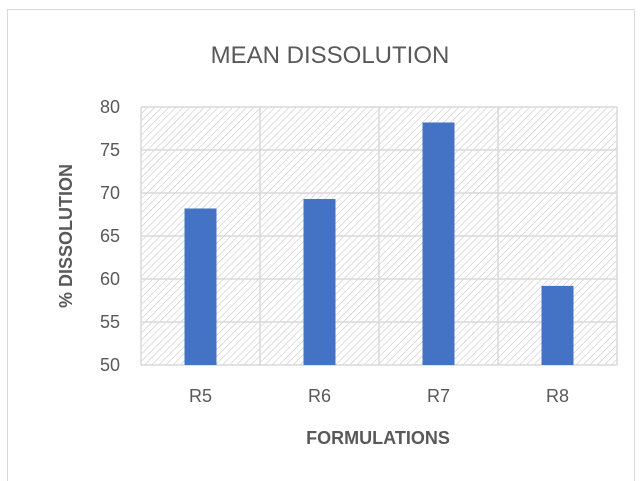 Image resolution: width=644 pixels, height=481 pixels. Describe the element at coordinates (200, 396) in the screenshot. I see `x-tick-label: R5` at that location.